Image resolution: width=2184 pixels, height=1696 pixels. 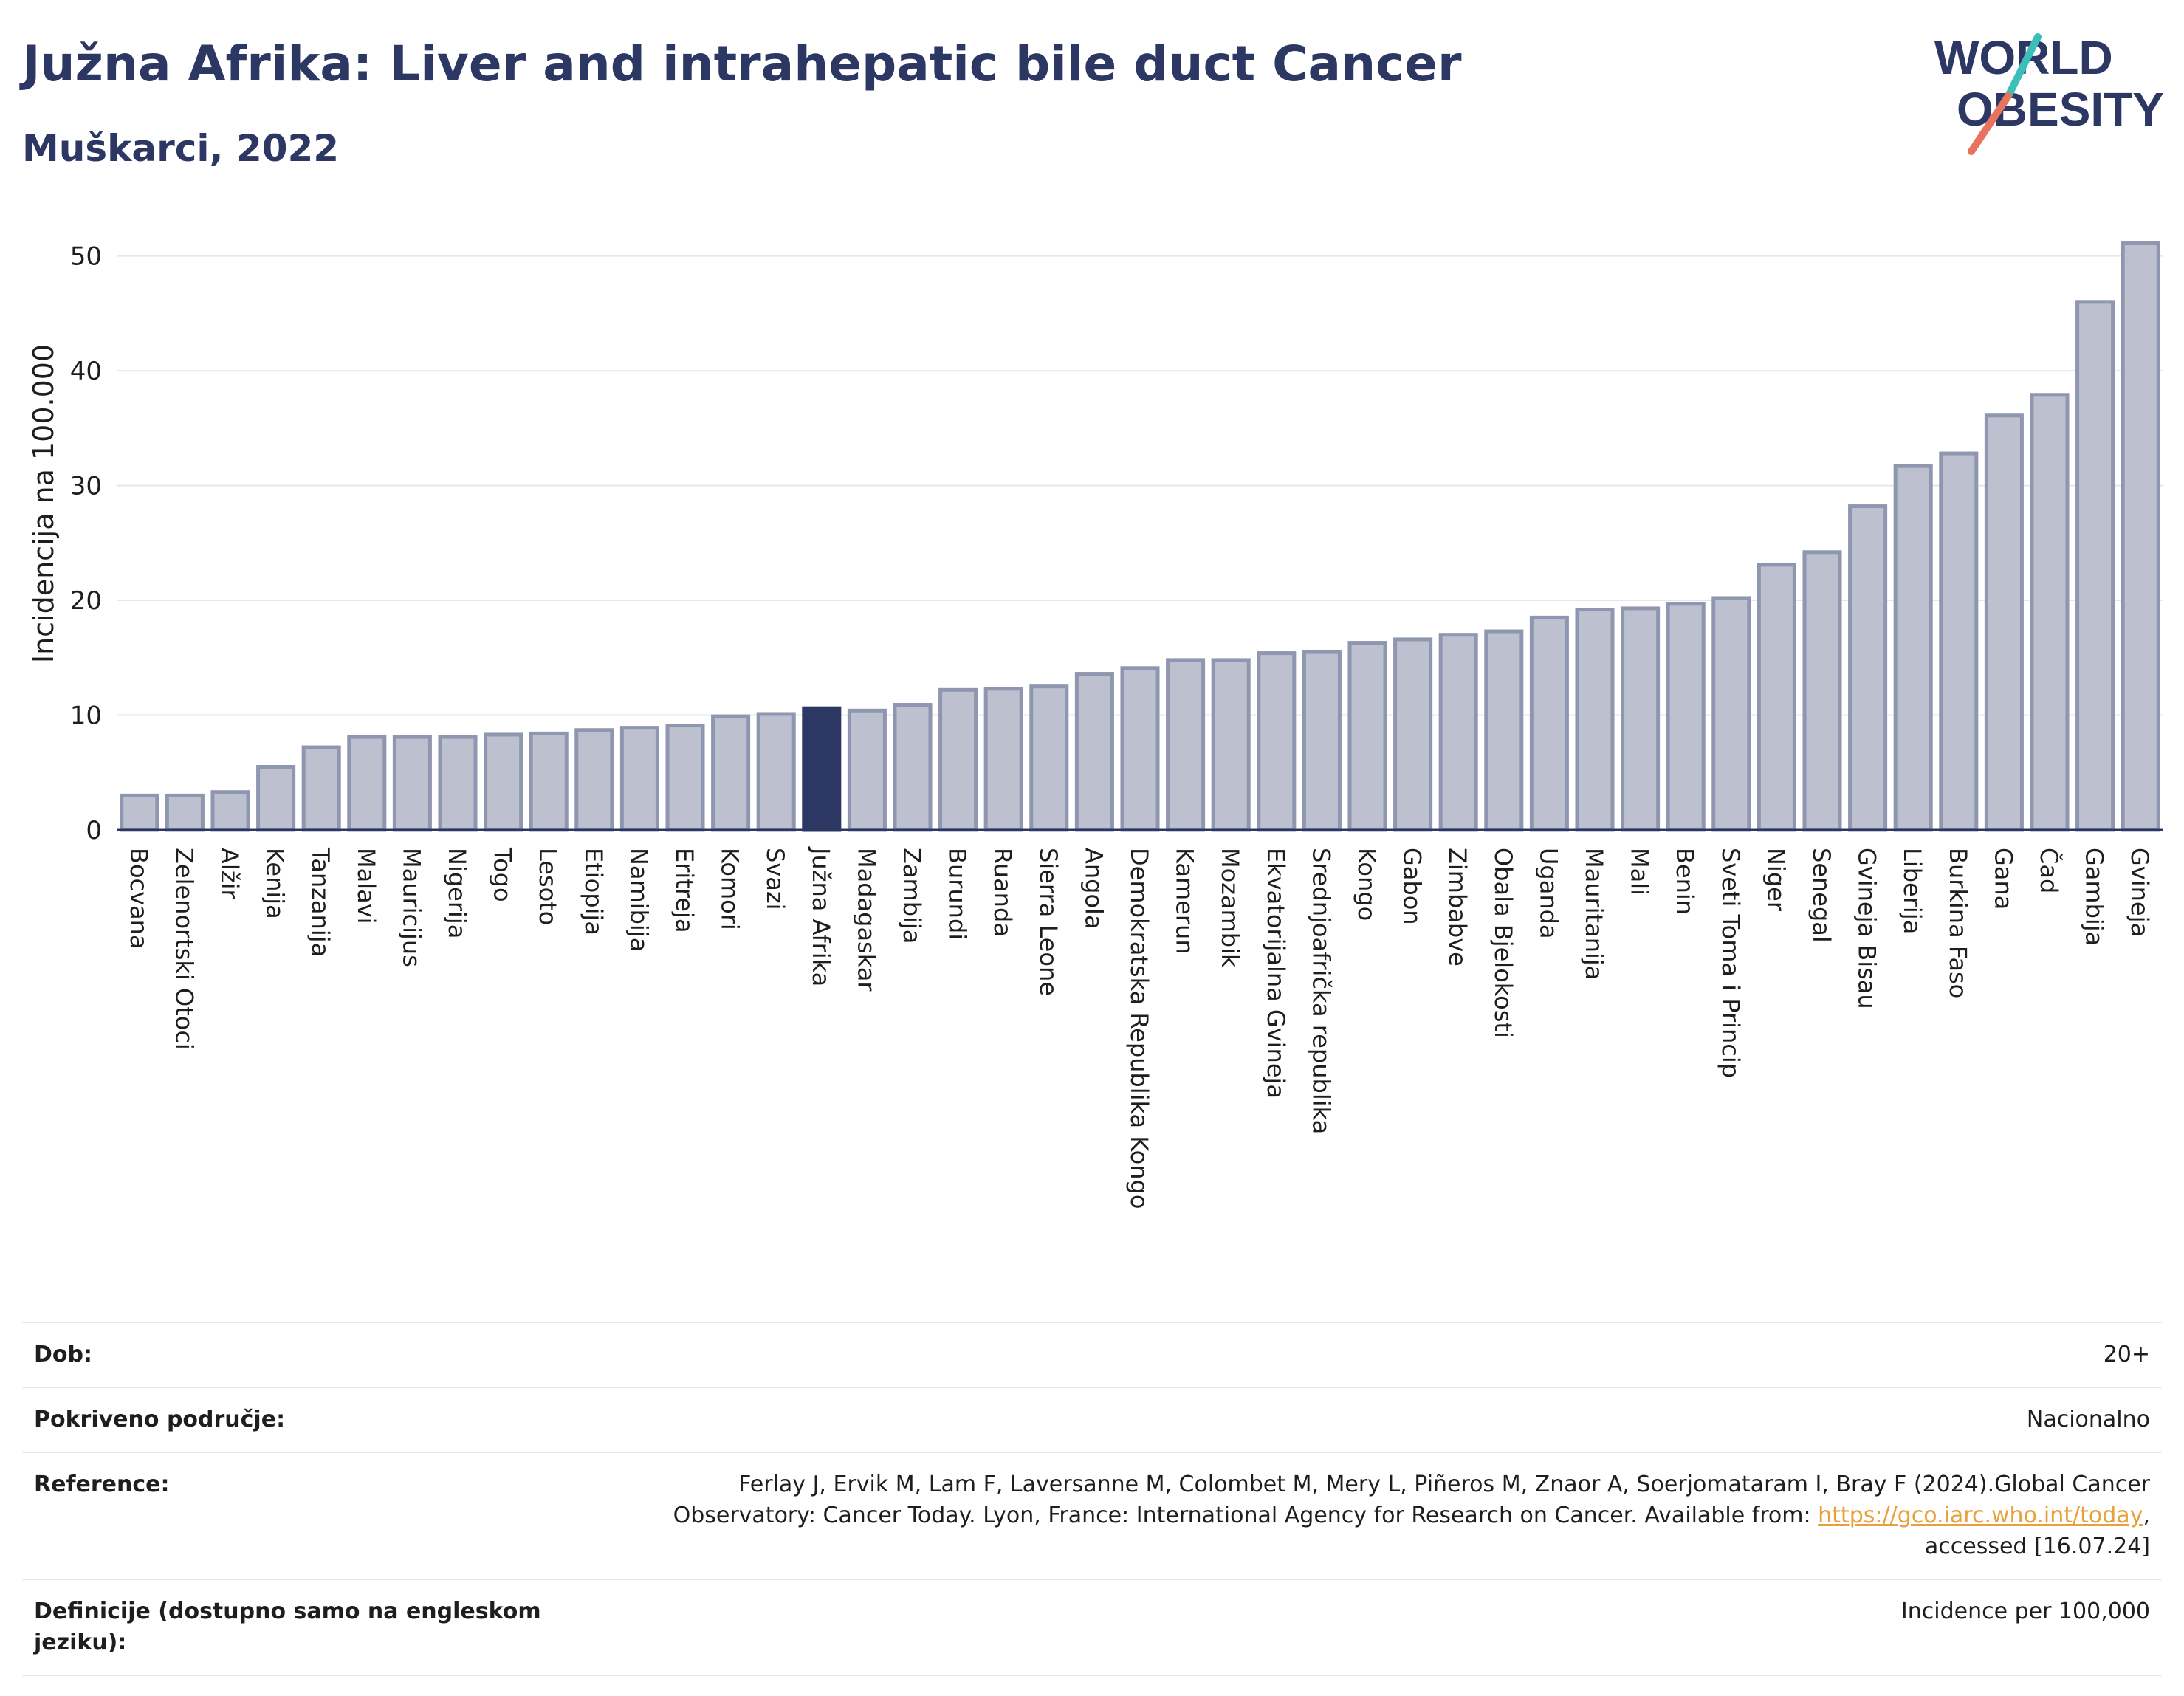 What do you see at coordinates (181, 148) in the screenshot?
I see `chart-subtitle: Muškarci, 2022` at bounding box center [181, 148].